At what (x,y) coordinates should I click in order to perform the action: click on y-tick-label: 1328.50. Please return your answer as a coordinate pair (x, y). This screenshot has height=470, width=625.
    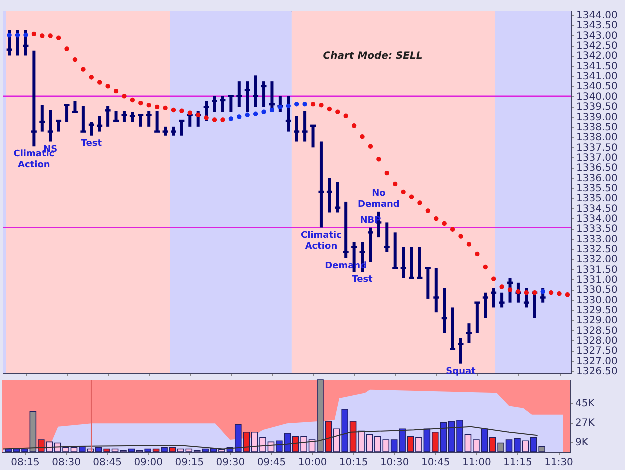
    Looking at the image, I should click on (597, 331).